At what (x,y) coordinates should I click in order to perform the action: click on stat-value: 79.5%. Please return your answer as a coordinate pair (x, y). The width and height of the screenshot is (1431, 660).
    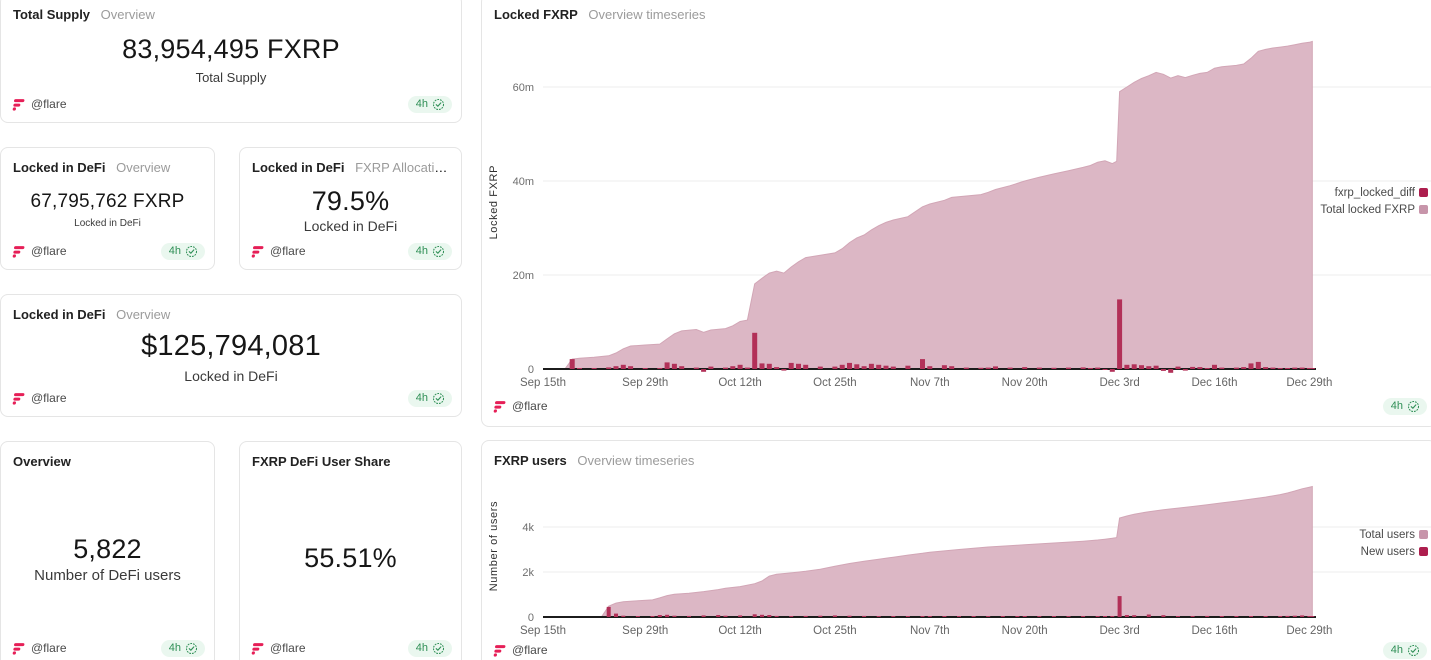
    Looking at the image, I should click on (350, 200).